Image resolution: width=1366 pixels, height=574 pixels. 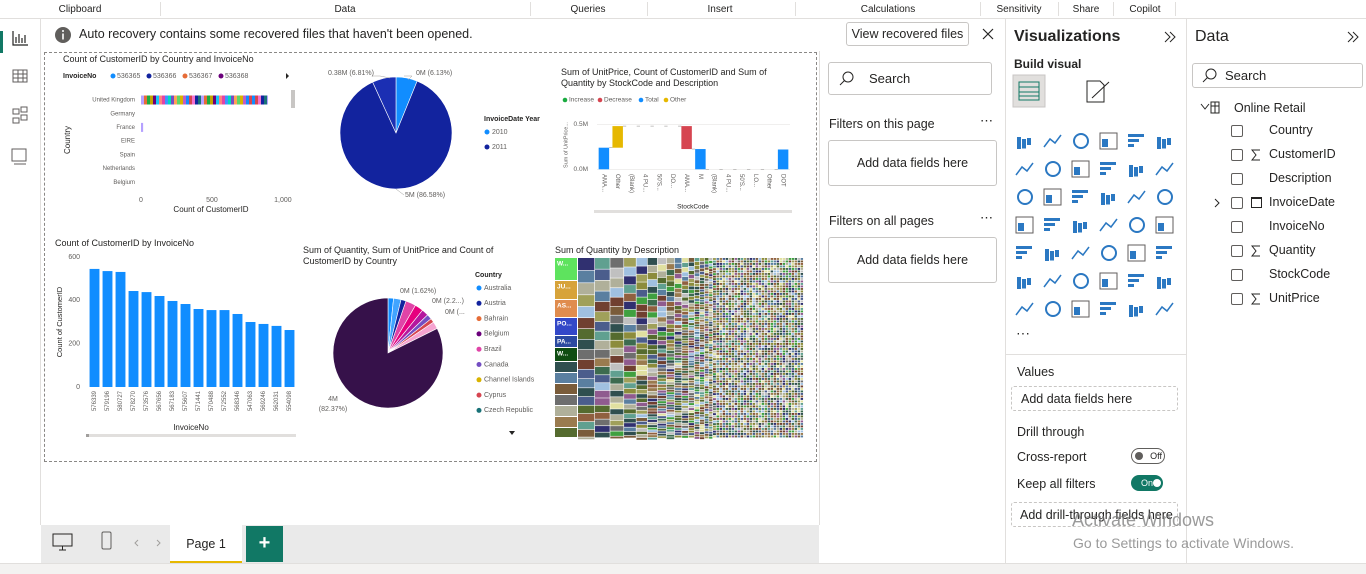 I want to click on model-view, so click(x=20, y=115).